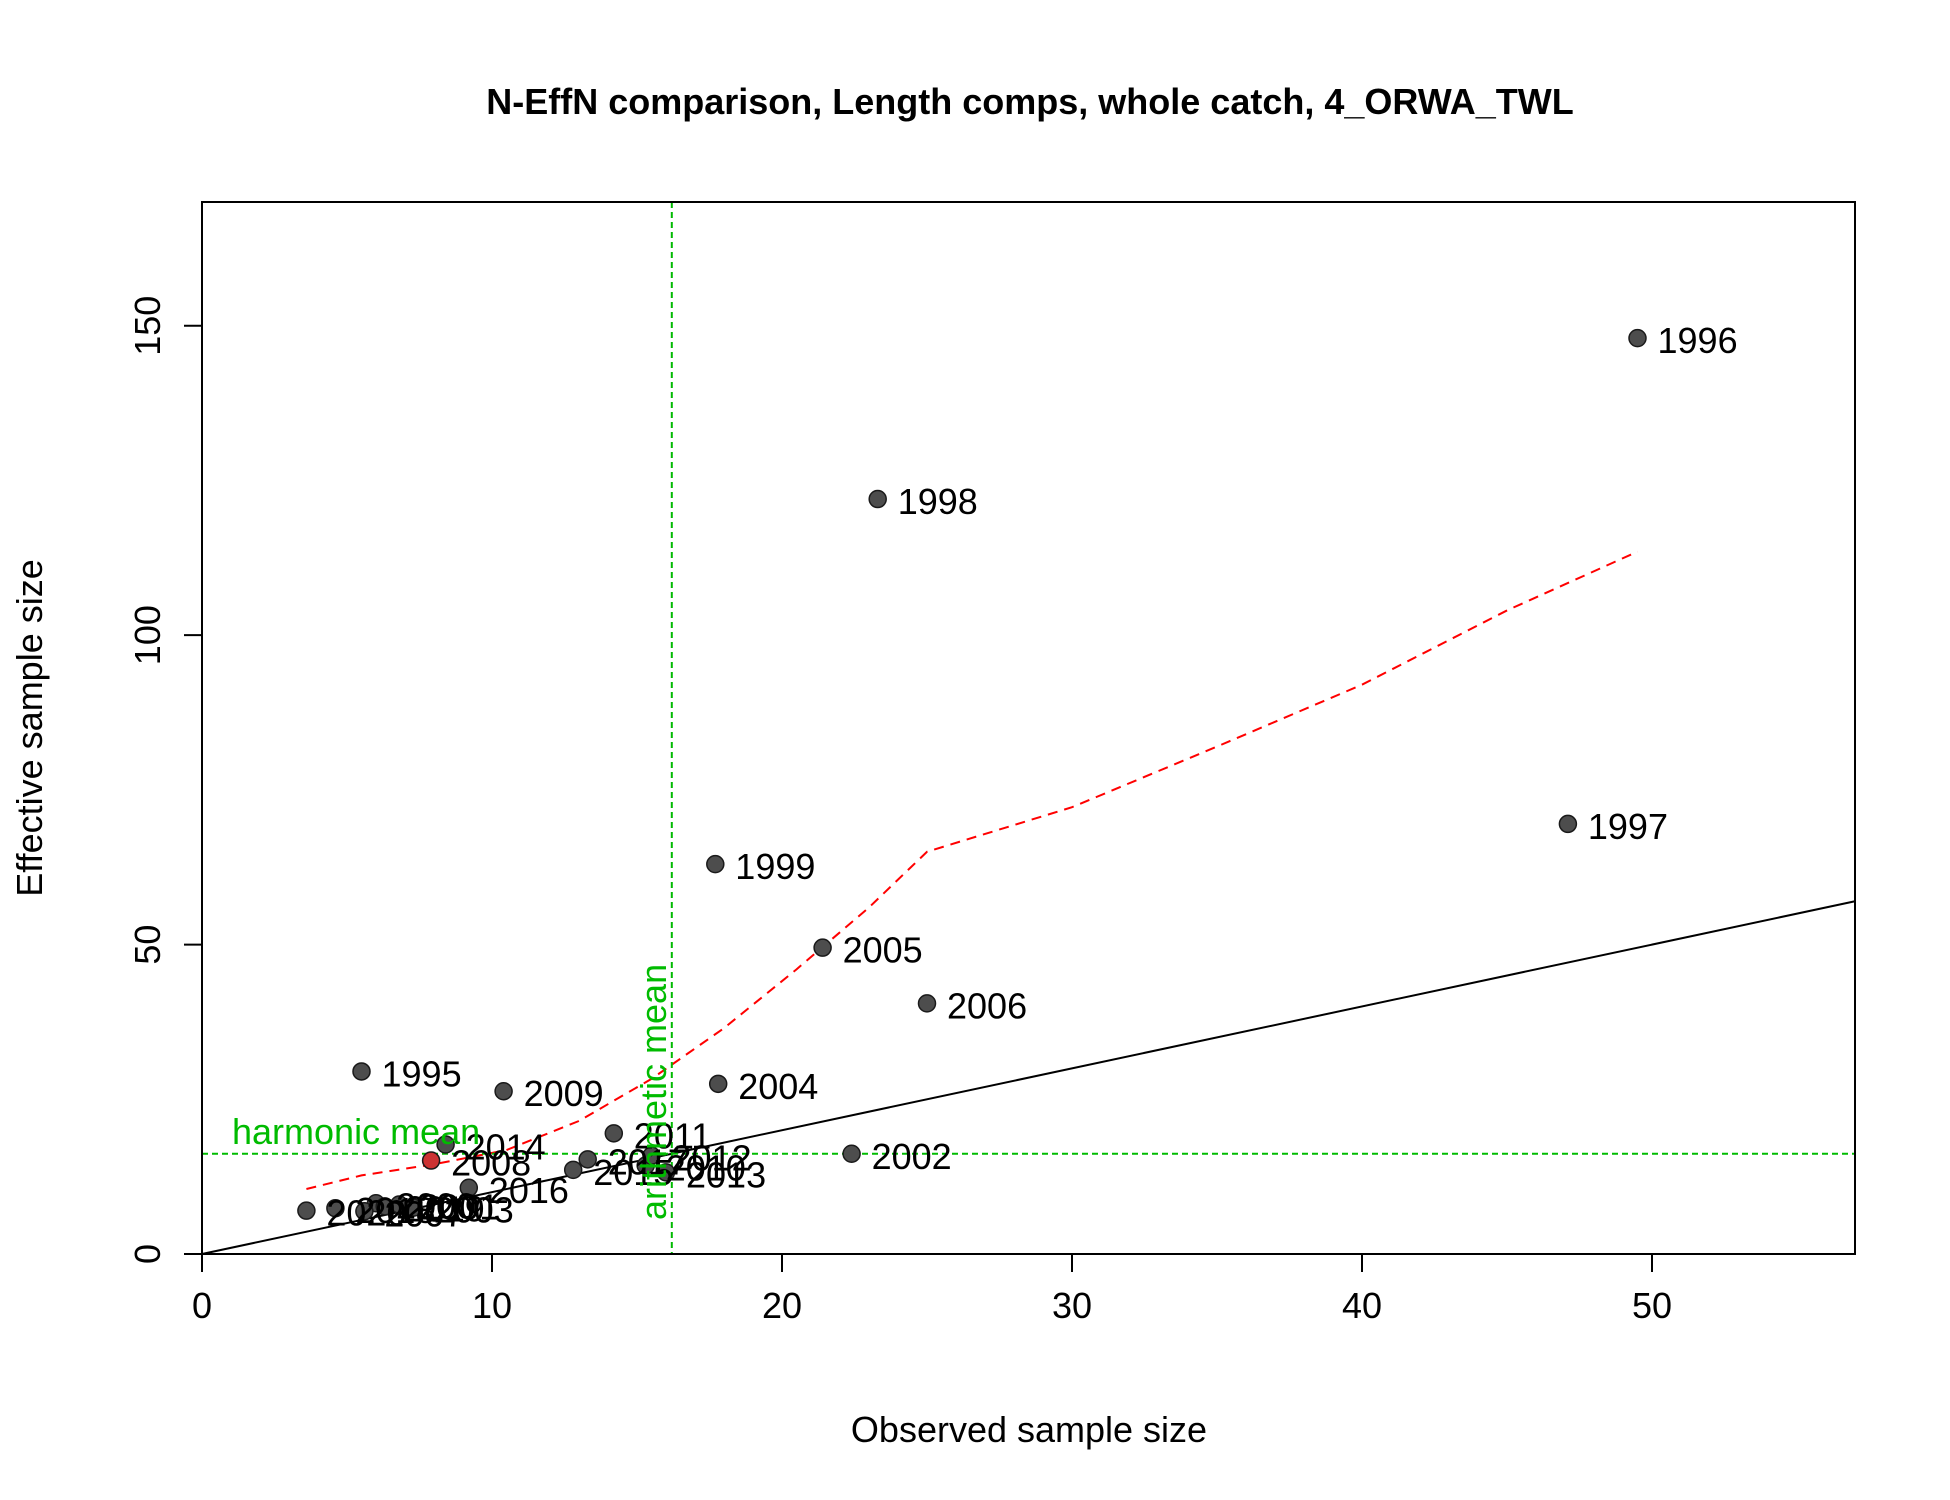 This screenshot has width=1950, height=1500. Describe the element at coordinates (445, 1208) in the screenshot. I see `point-label: 2019` at that location.